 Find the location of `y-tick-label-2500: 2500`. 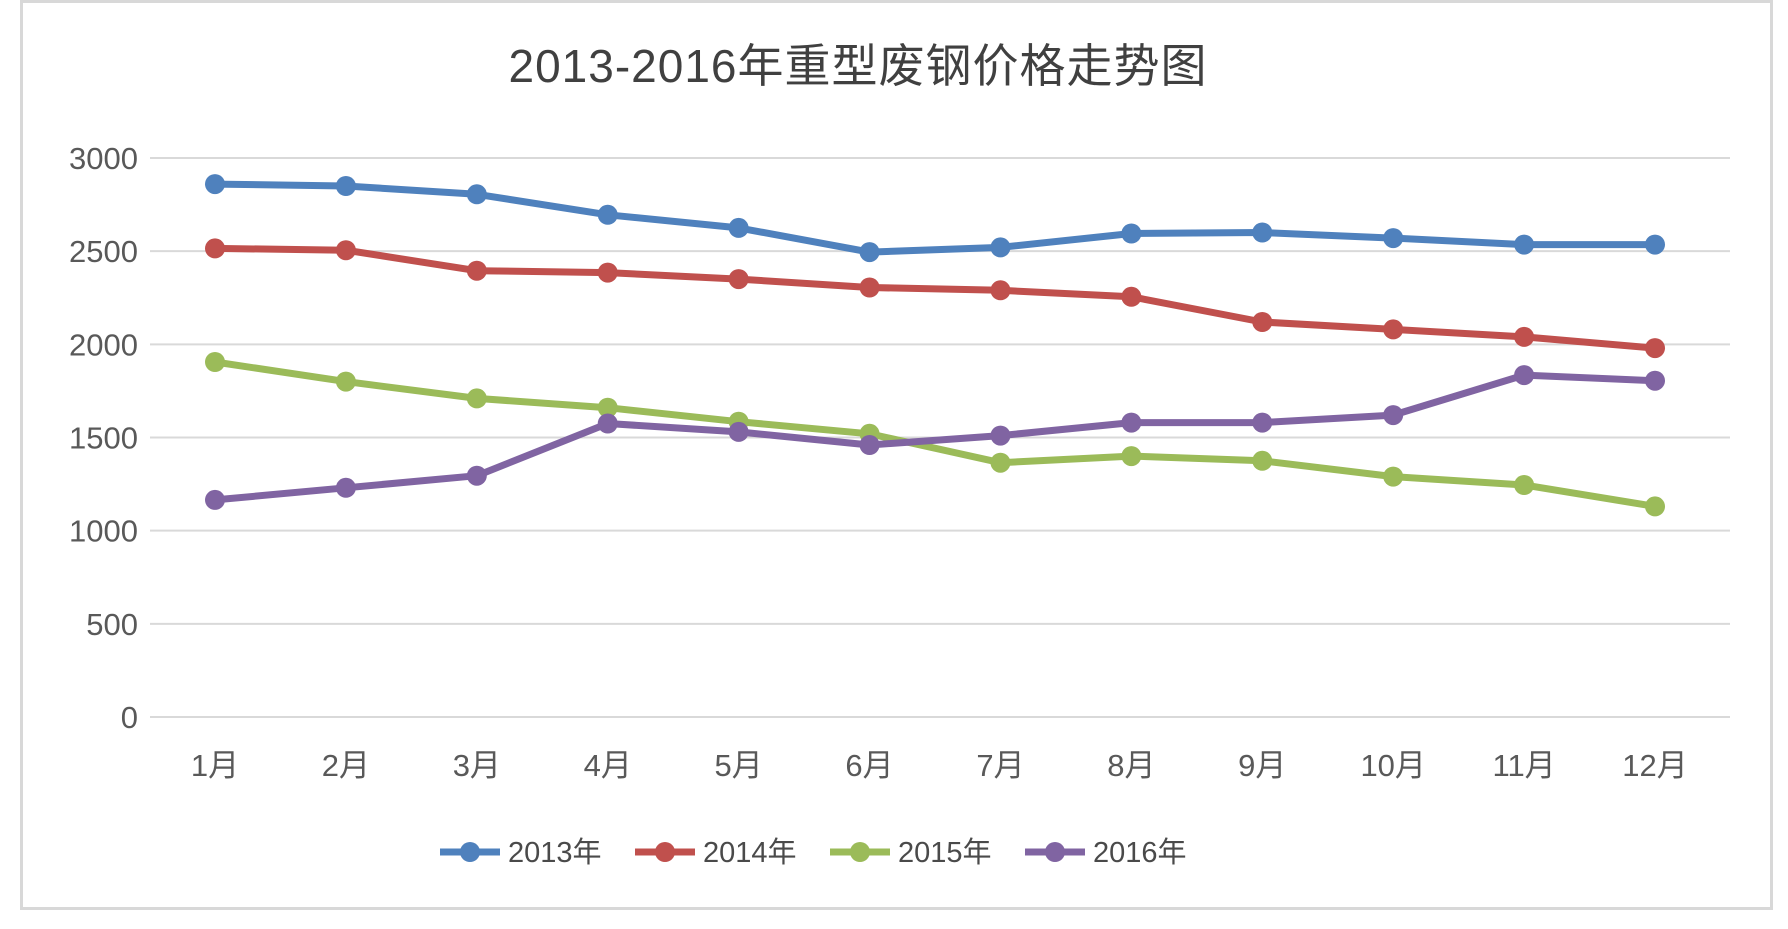

y-tick-label-2500: 2500 is located at coordinates (103, 251).